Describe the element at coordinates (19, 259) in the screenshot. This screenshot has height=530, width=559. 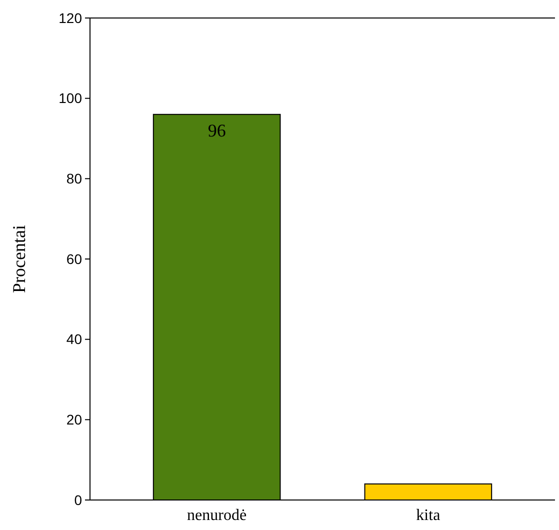
I see `y-axis-title: Procentai` at that location.